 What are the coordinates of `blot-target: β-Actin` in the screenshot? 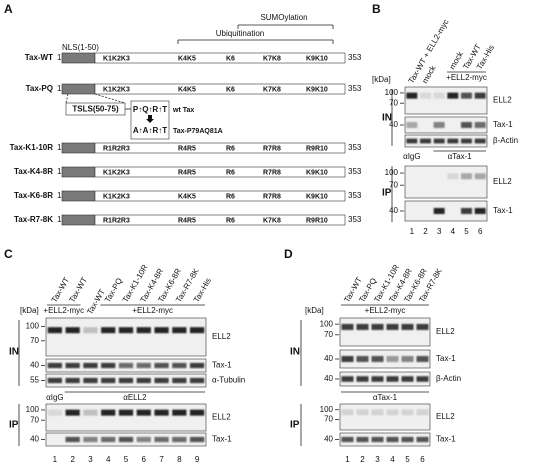 It's located at (505, 140).